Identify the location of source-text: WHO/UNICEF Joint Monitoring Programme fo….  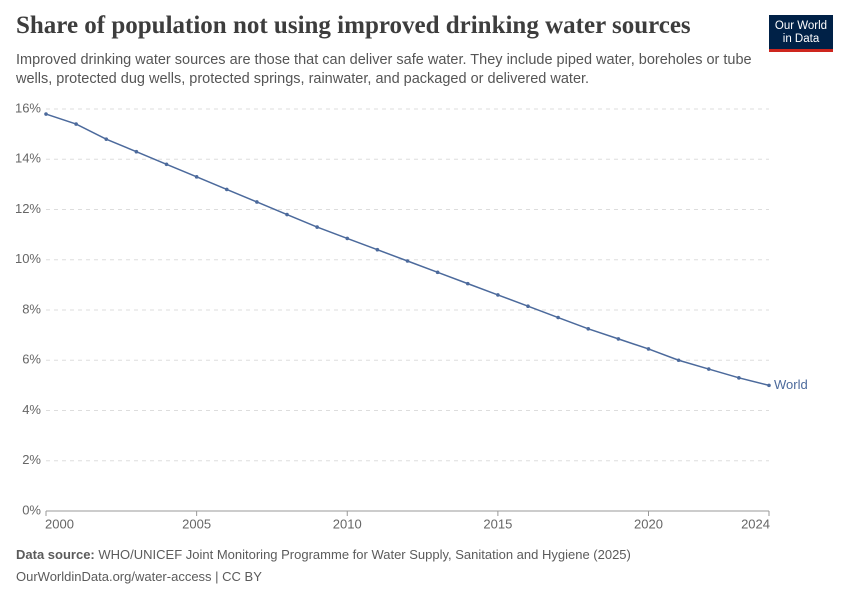
(364, 554).